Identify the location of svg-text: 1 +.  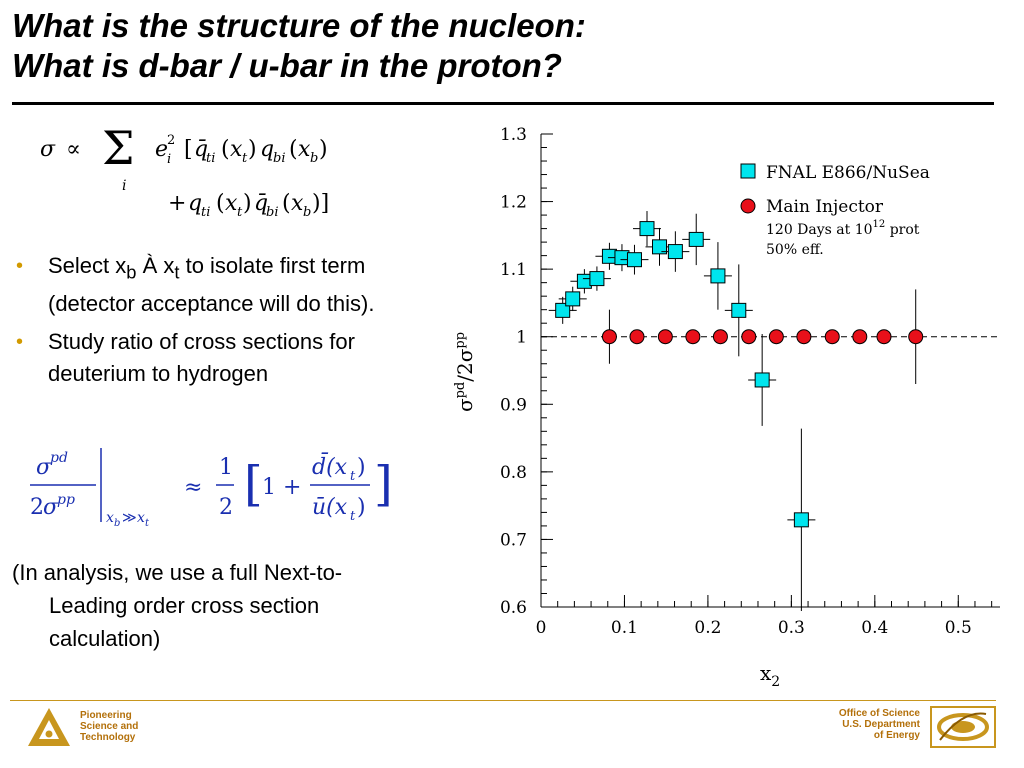
(281, 487).